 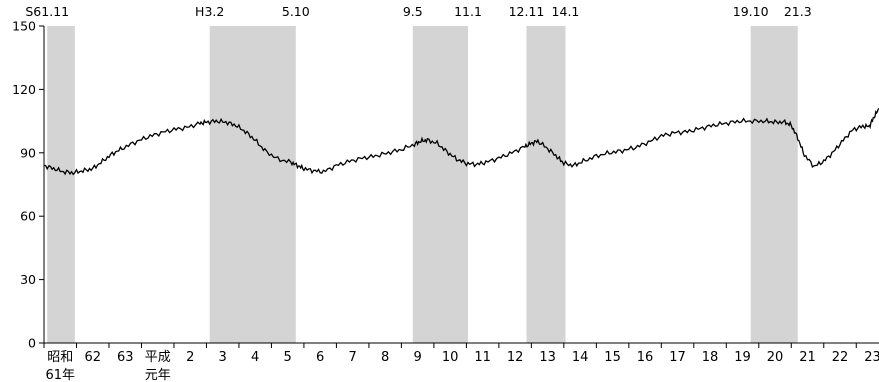 What do you see at coordinates (288, 357) in the screenshot?
I see `x-tick-label: 5` at bounding box center [288, 357].